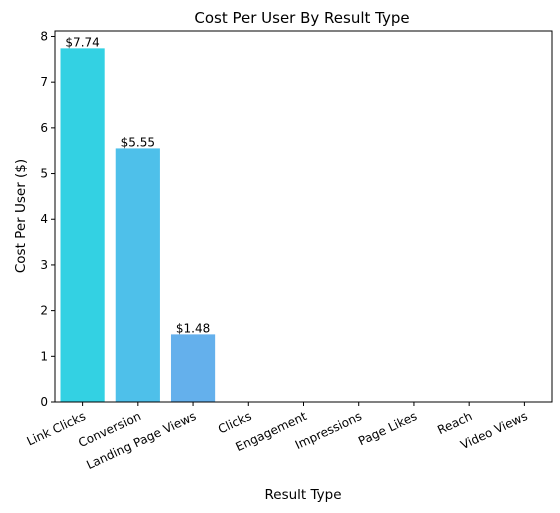 Image resolution: width=560 pixels, height=513 pixels. I want to click on x-axis-label: Result Type, so click(302, 495).